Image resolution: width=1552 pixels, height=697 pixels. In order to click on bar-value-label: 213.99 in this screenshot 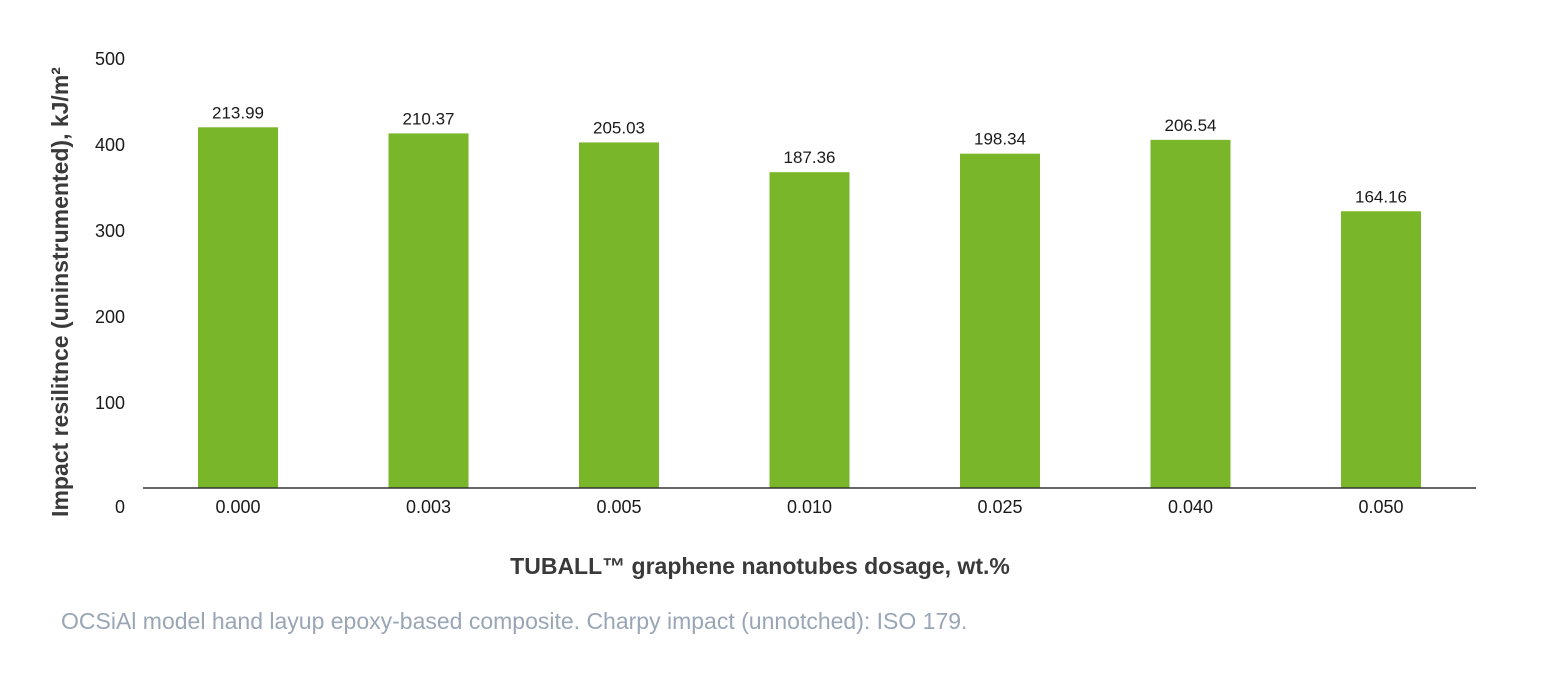, I will do `click(238, 112)`.